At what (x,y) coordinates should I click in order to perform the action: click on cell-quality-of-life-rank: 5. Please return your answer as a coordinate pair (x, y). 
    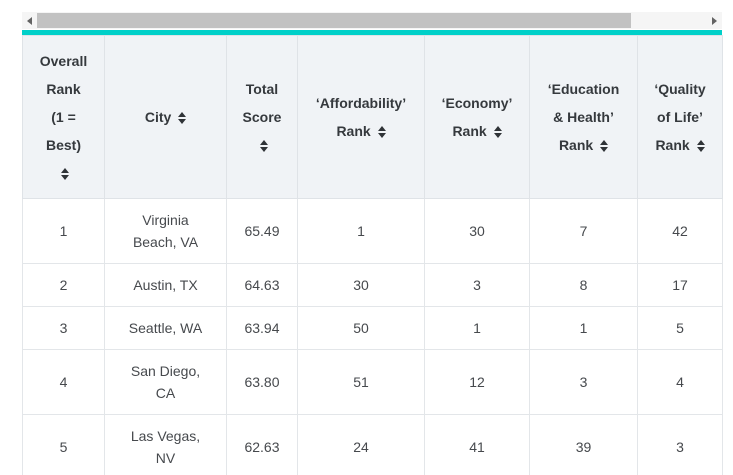
    Looking at the image, I should click on (680, 328).